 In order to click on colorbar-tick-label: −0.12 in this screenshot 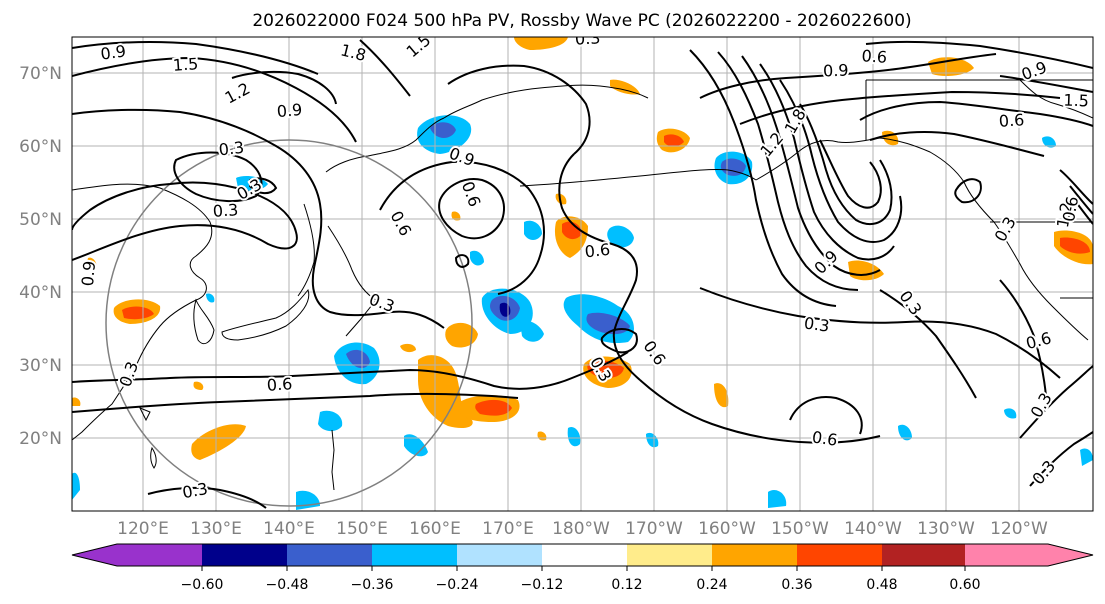, I will do `click(542, 585)`.